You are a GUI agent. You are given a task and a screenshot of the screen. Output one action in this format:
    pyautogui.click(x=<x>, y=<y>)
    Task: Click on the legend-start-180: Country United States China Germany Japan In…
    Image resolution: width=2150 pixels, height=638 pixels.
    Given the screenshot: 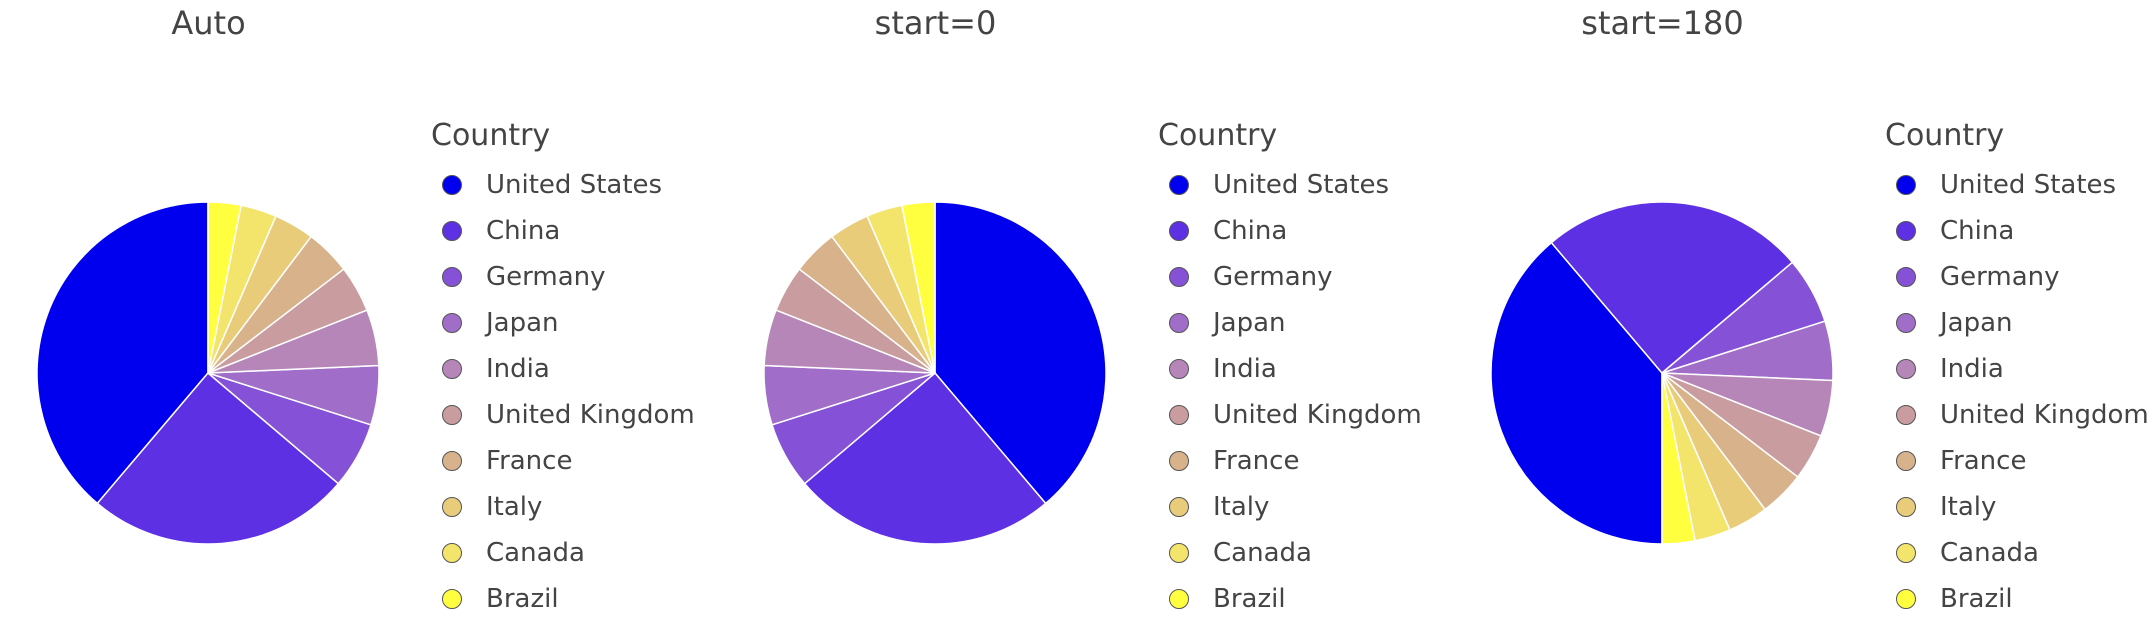 What is the action you would take?
    pyautogui.click(x=2017, y=369)
    